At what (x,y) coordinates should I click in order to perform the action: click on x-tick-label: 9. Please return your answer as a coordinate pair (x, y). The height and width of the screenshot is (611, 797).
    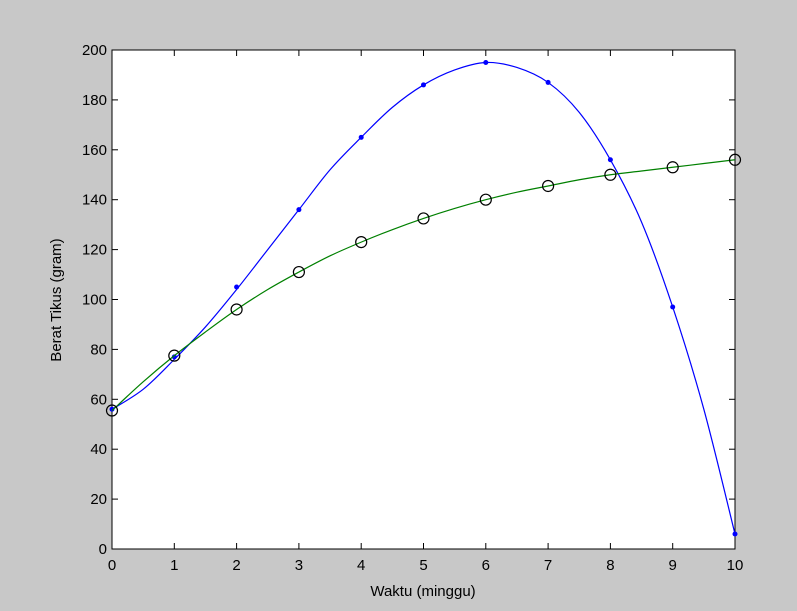
    Looking at the image, I should click on (673, 565).